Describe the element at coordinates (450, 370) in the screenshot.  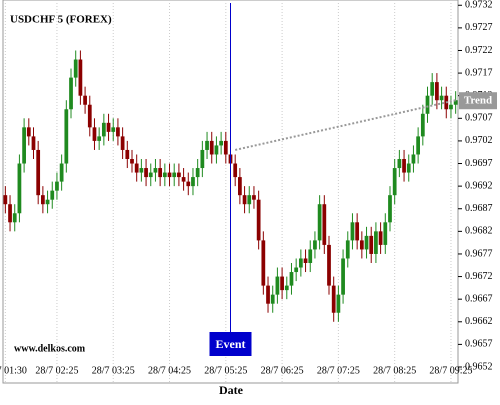
I see `x-tick-label: 28/7 09:25` at that location.